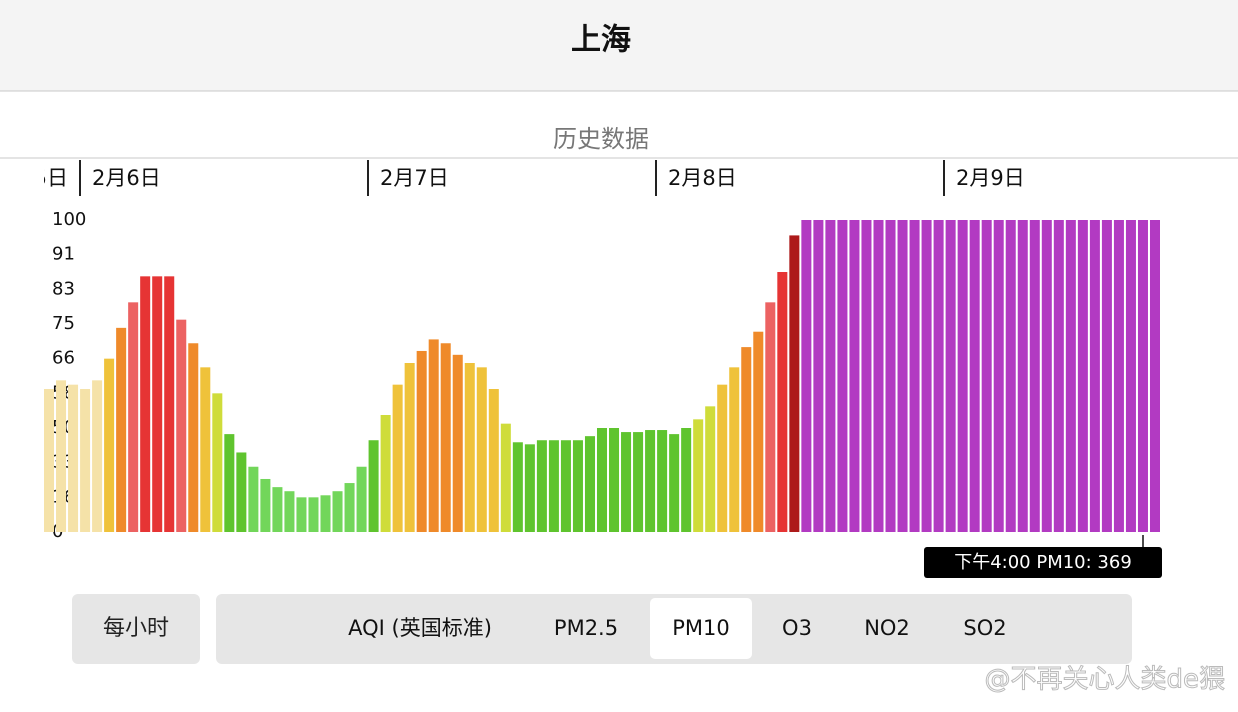  Describe the element at coordinates (69, 219) in the screenshot. I see `y-tick-label: 100` at that location.